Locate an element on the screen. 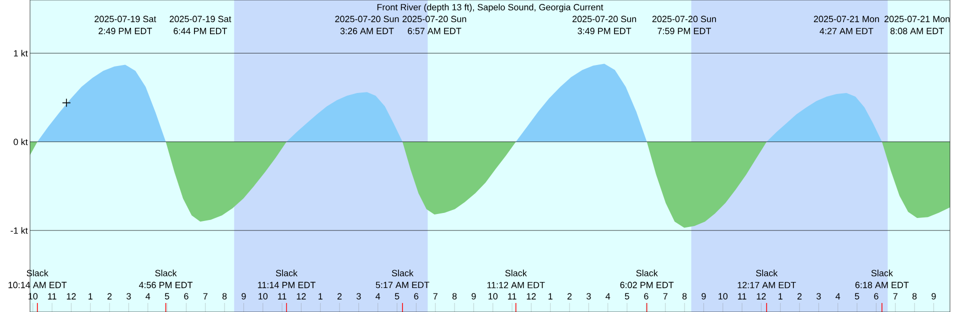  annotation: 6:02 PM EDT is located at coordinates (647, 285).